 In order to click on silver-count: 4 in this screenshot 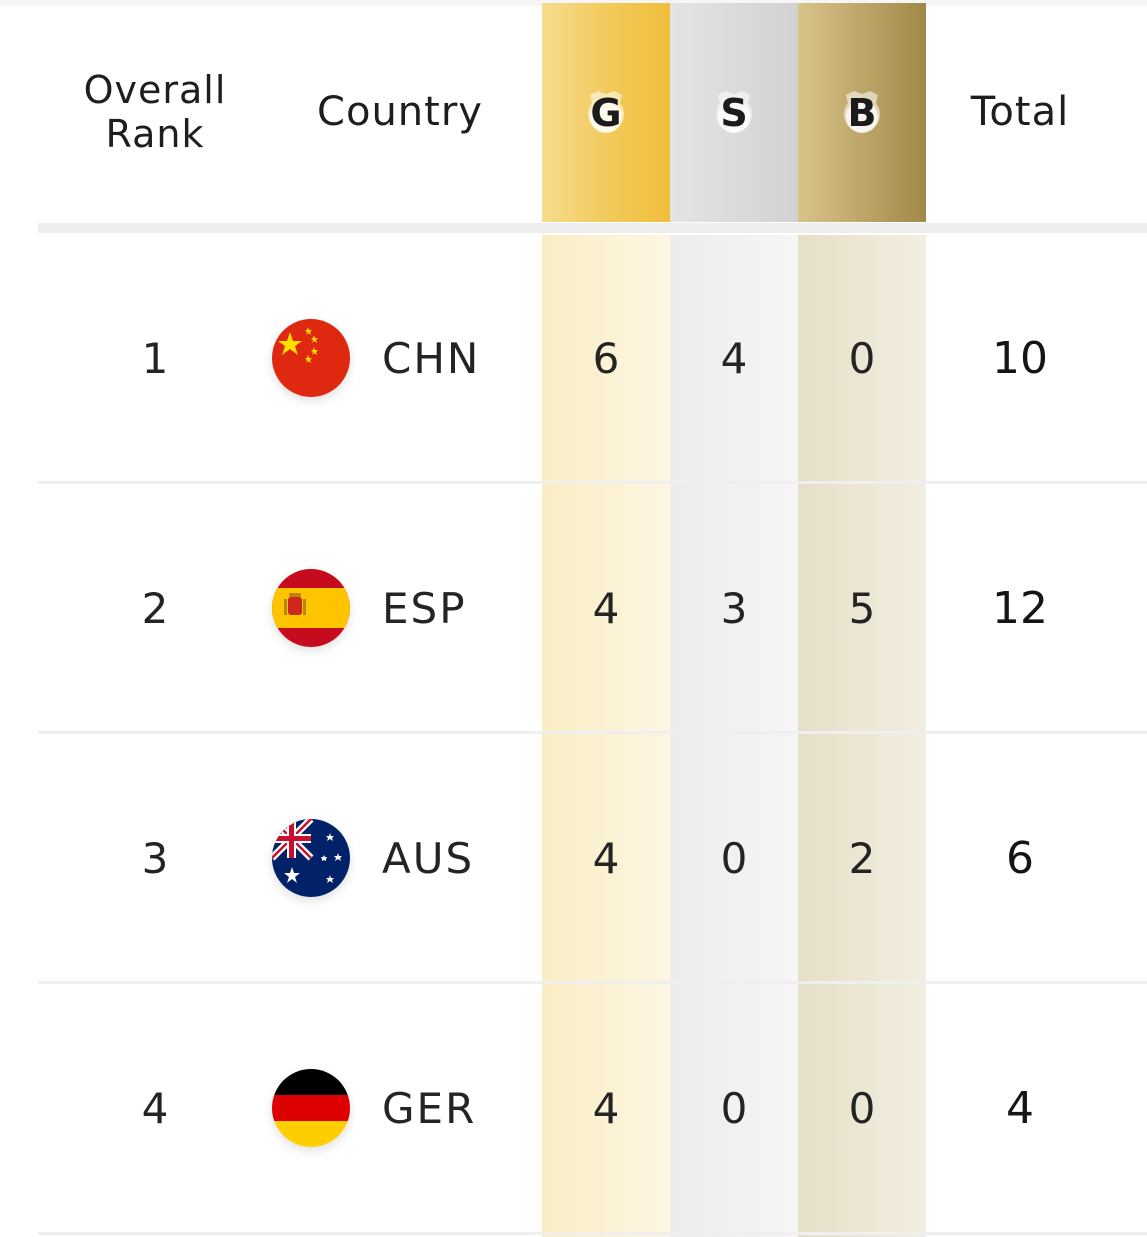, I will do `click(734, 358)`.